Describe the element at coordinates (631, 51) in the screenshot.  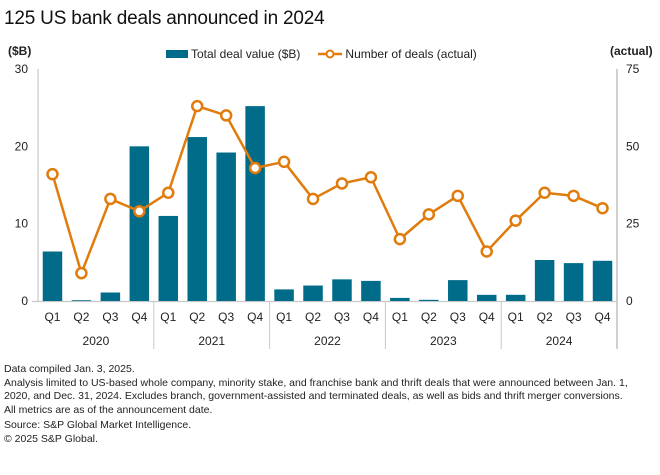
I see `right-axis-unit: (actual)` at that location.